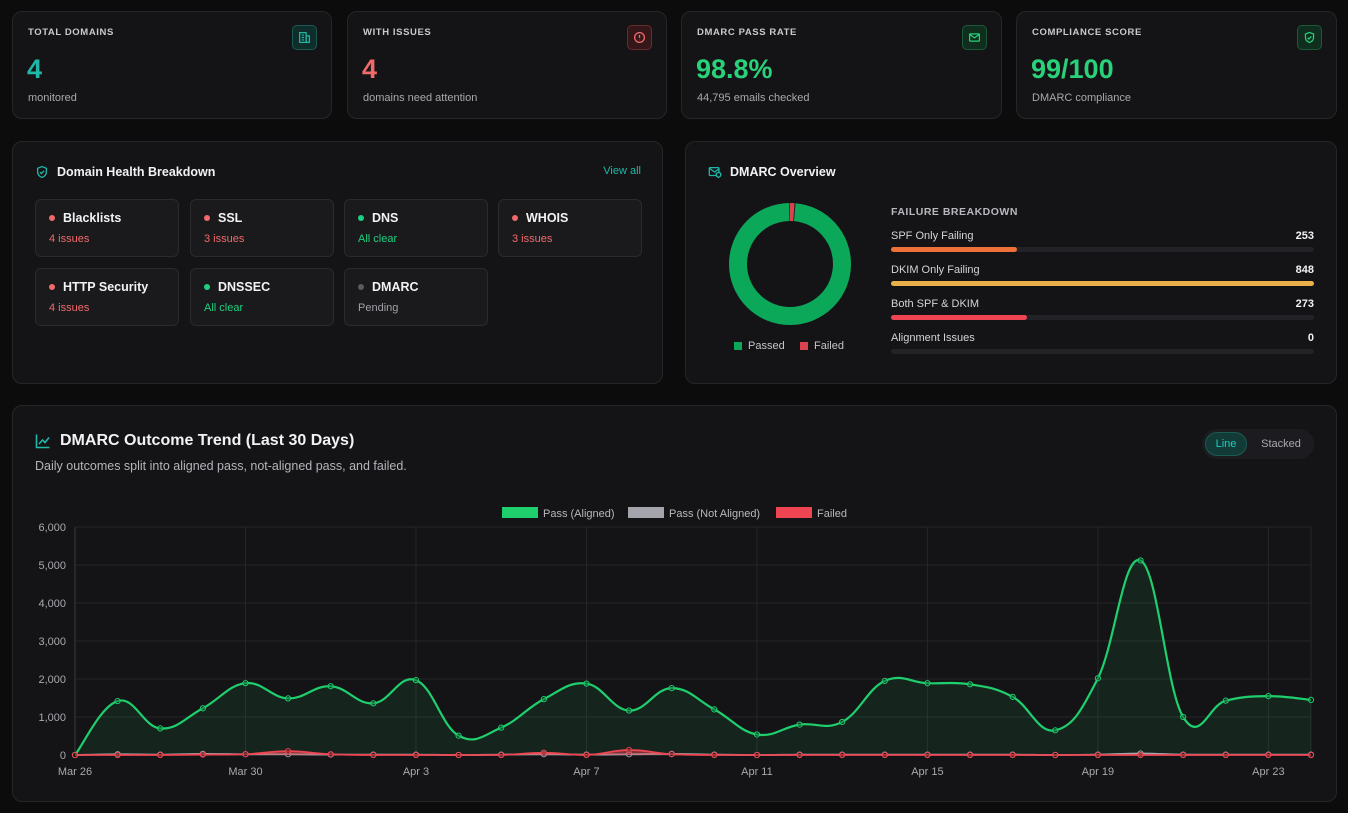 The width and height of the screenshot is (1348, 813). What do you see at coordinates (172, 65) in the screenshot?
I see `stat-card-total-domains: TOTAL DOMAINS 4 monitored` at bounding box center [172, 65].